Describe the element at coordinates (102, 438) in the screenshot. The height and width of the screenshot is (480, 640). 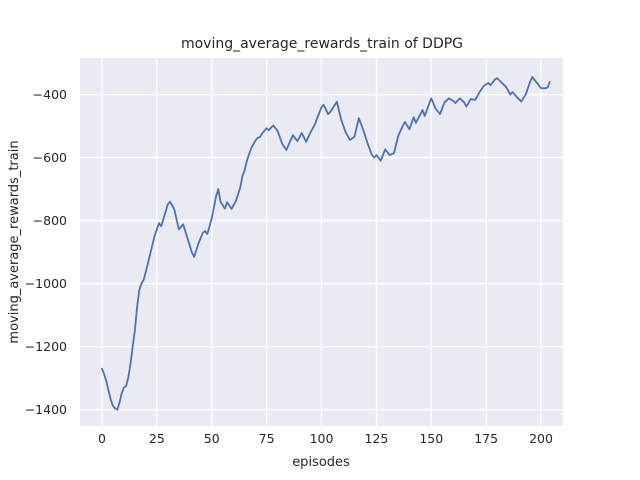
I see `x-tick-label: 0` at that location.